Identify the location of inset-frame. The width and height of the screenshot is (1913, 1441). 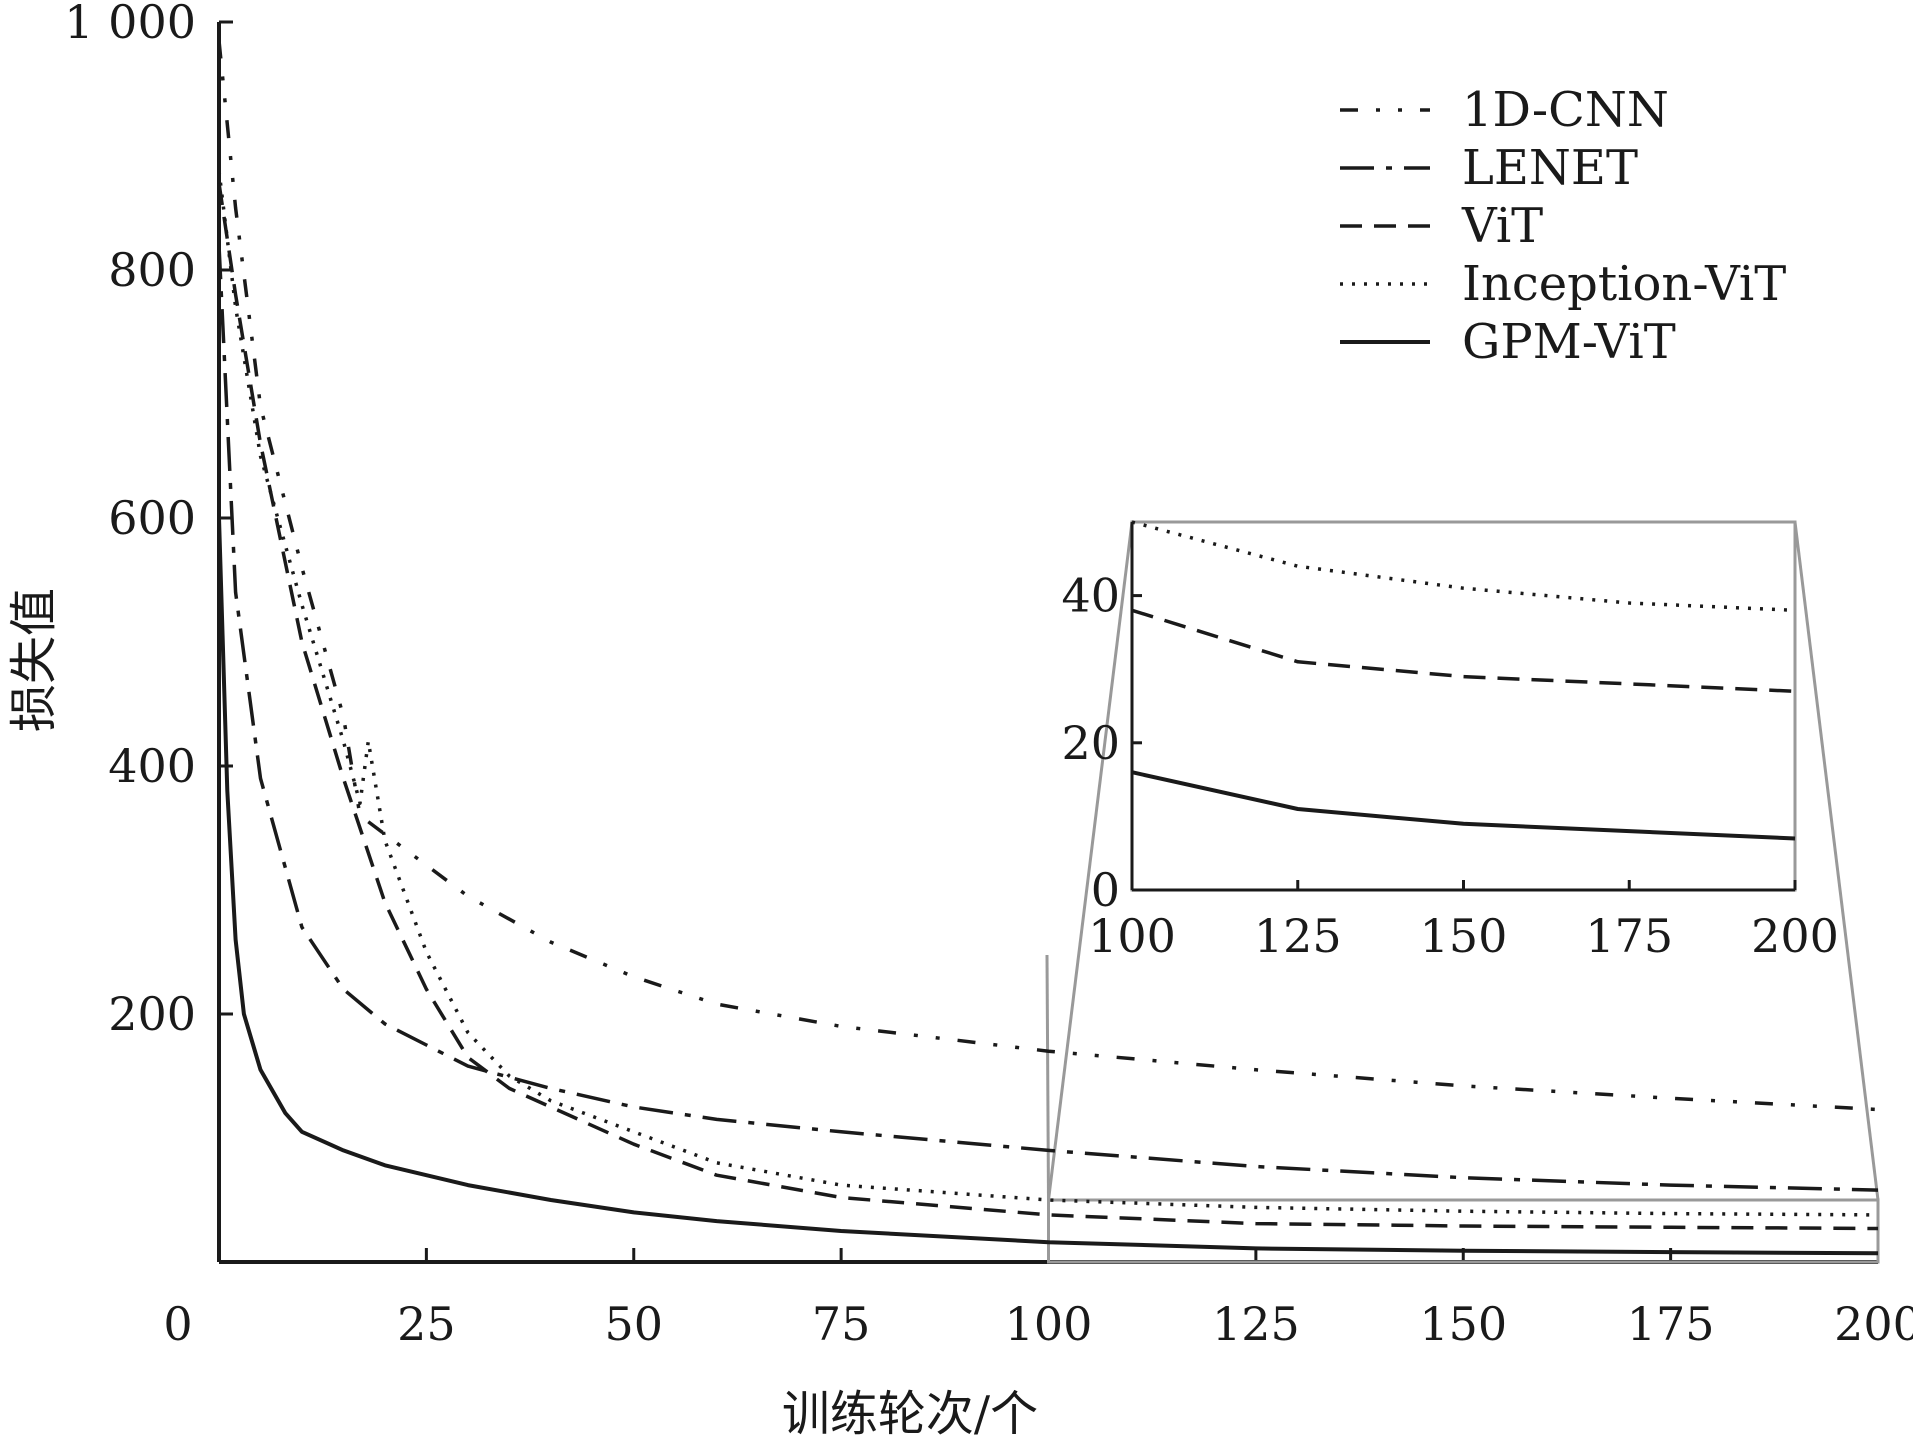
(1463, 706).